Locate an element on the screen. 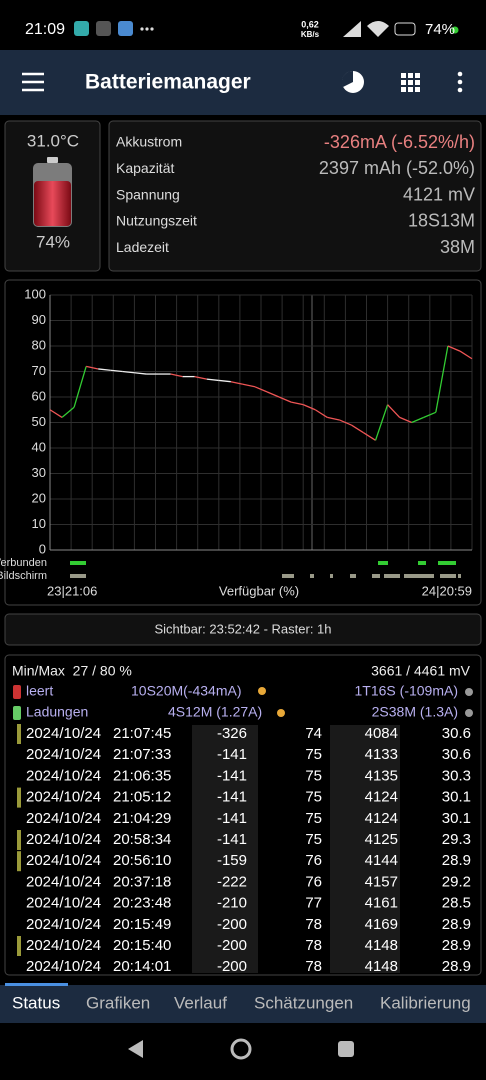 The width and height of the screenshot is (486, 1080). info-panel is located at coordinates (295, 196).